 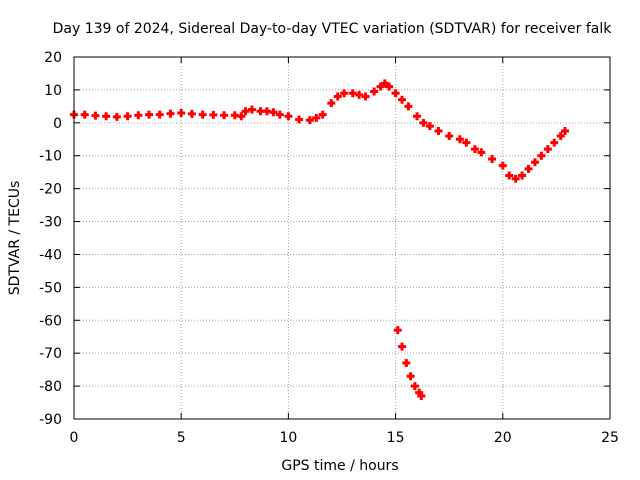 What do you see at coordinates (344, 438) in the screenshot?
I see `x-tick-labels: 0 5 10 15 20 25` at bounding box center [344, 438].